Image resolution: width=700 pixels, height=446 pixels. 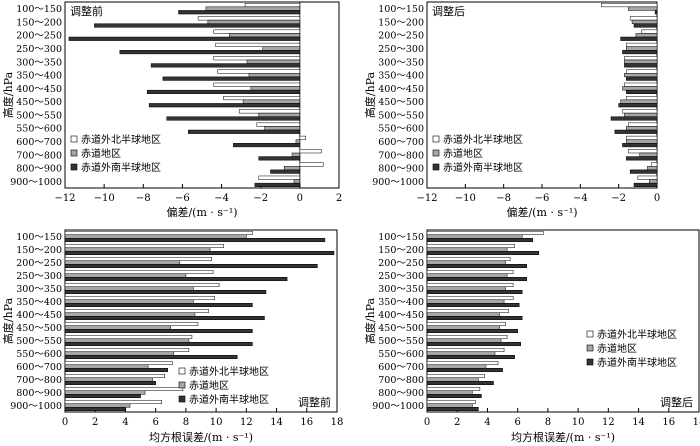 I want to click on category-label: 550～600, so click(x=401, y=129).